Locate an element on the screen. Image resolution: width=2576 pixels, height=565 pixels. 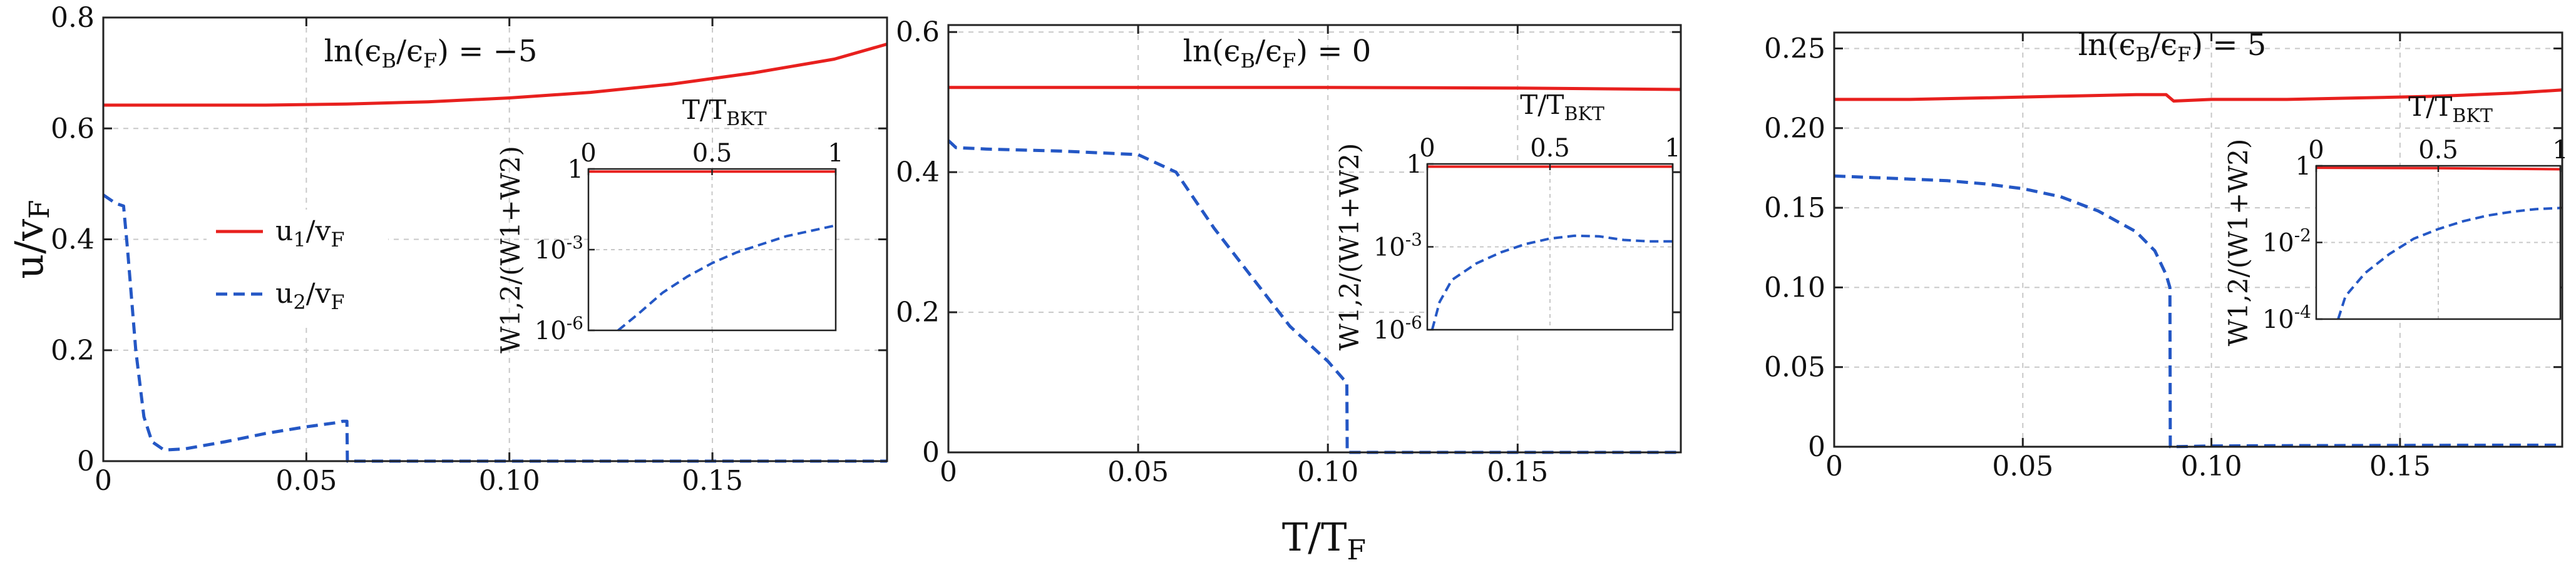
panel-2-ytick-label: 0.4 is located at coordinates (918, 172).